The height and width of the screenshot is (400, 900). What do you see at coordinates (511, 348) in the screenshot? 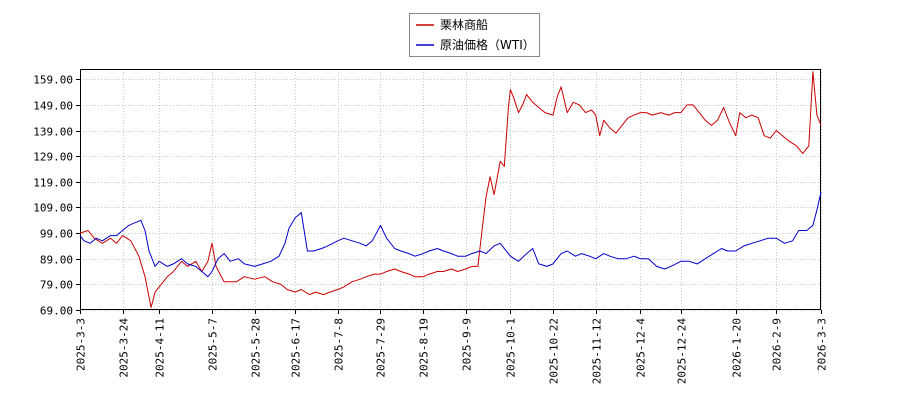
I see `x-tick-label: 2025-10-1` at bounding box center [511, 348].